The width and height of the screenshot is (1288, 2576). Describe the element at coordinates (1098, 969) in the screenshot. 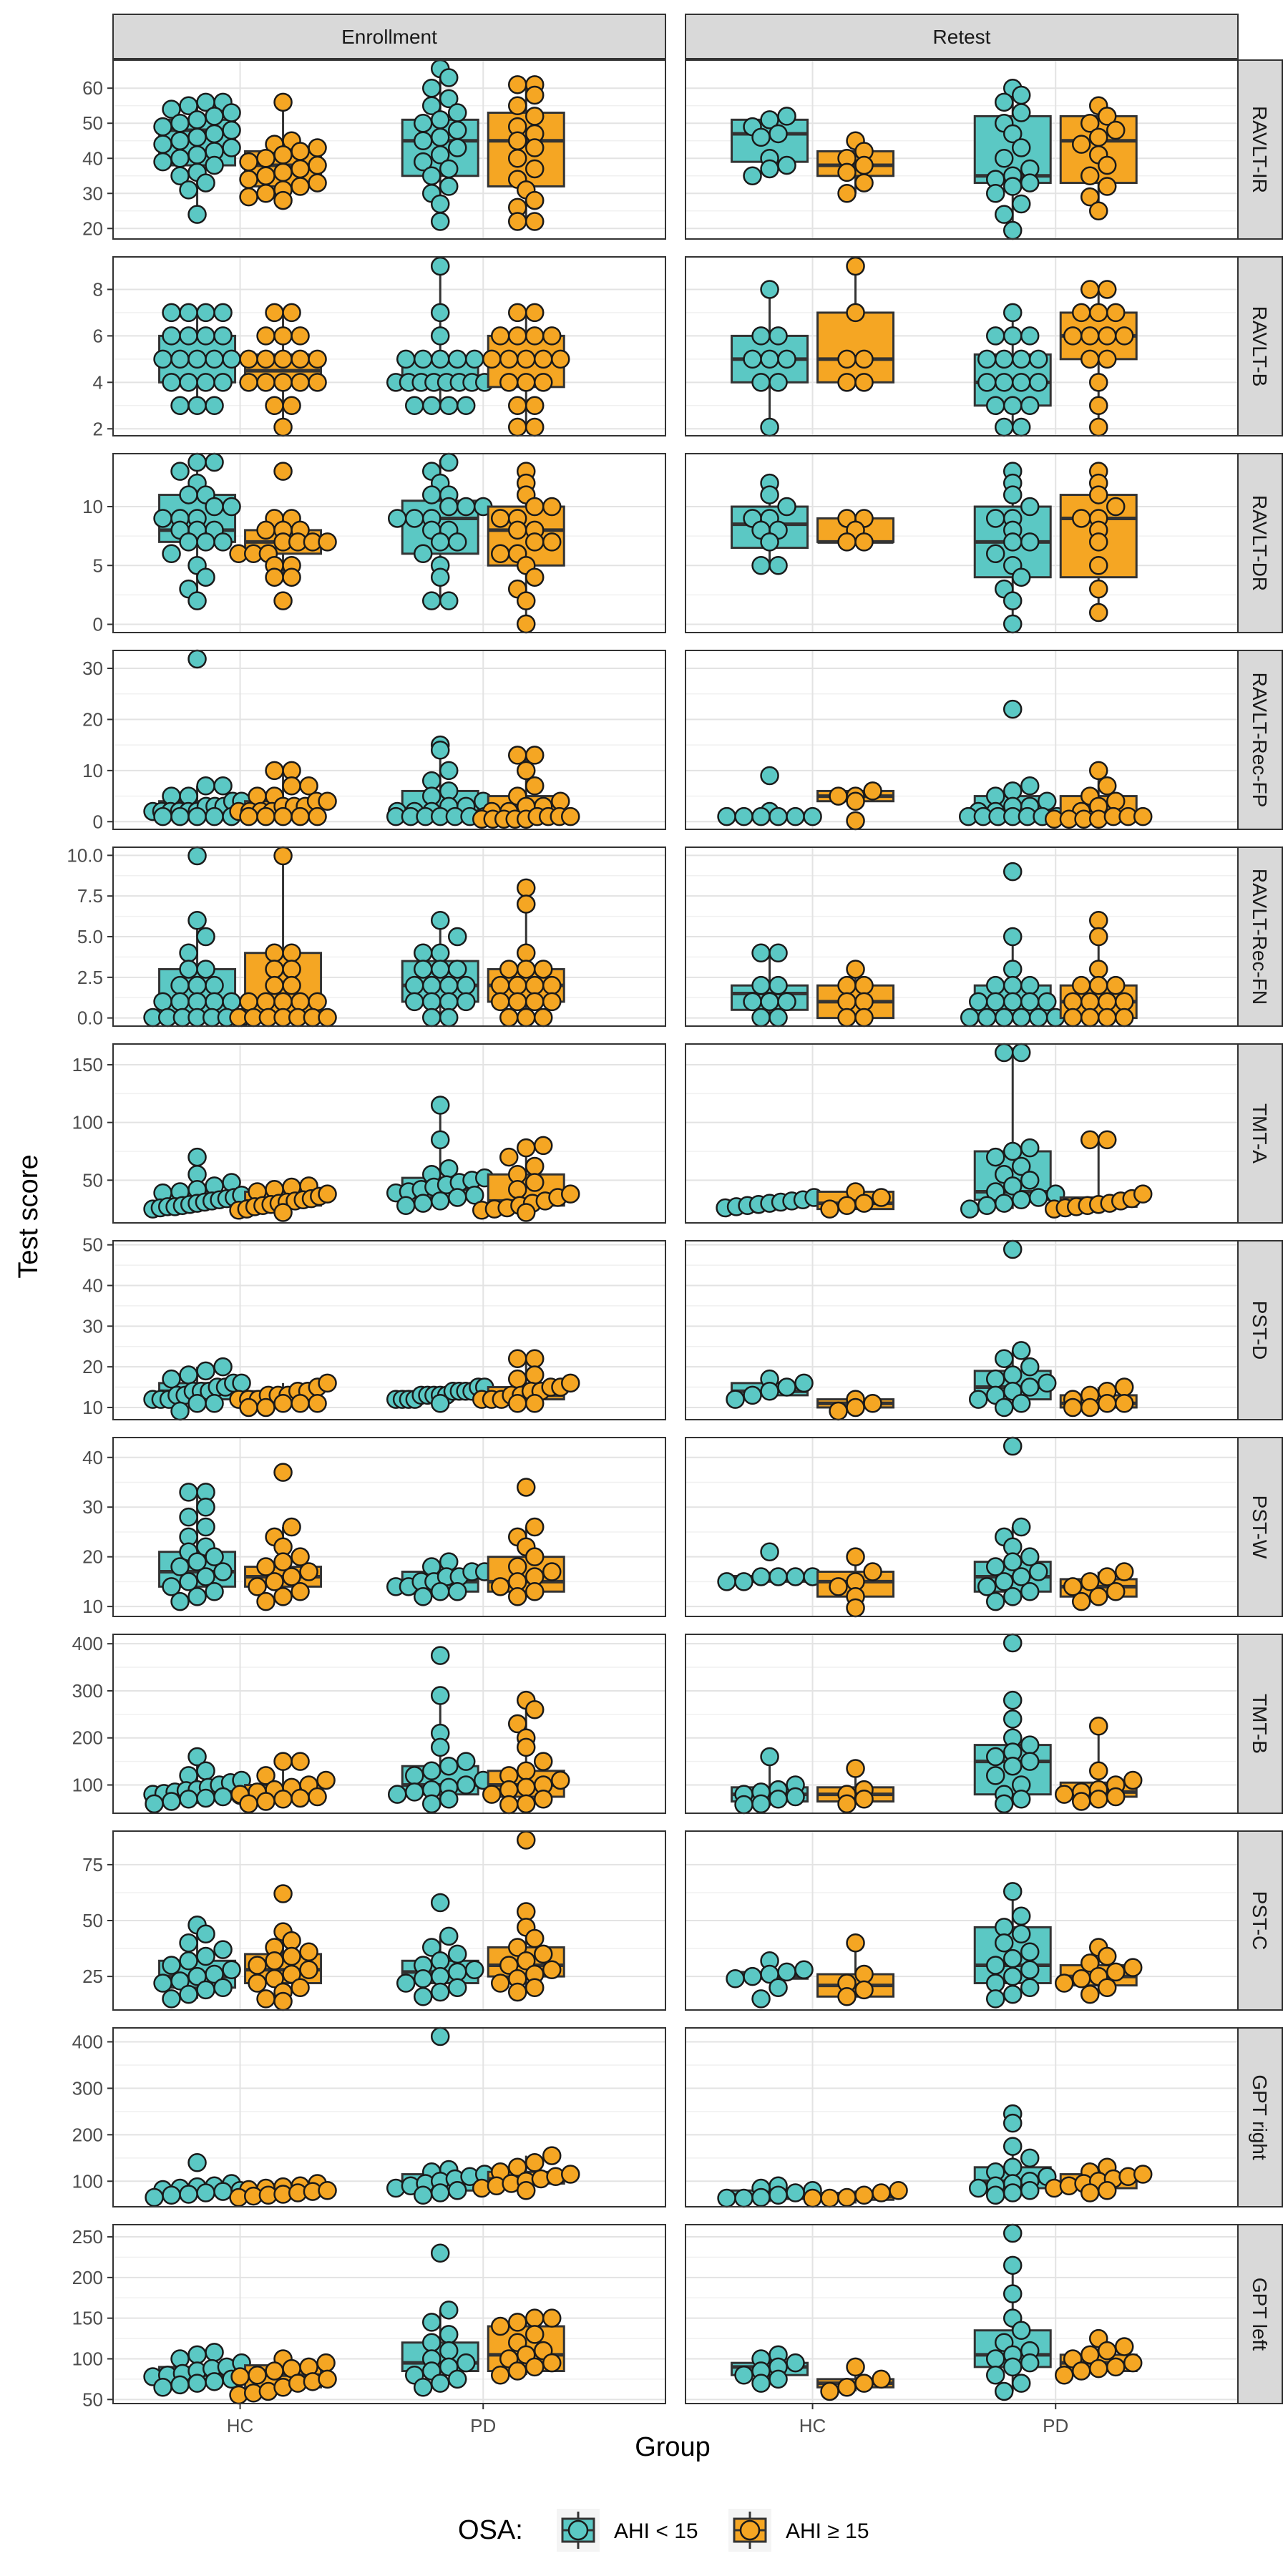

I see `box-pd-high` at that location.